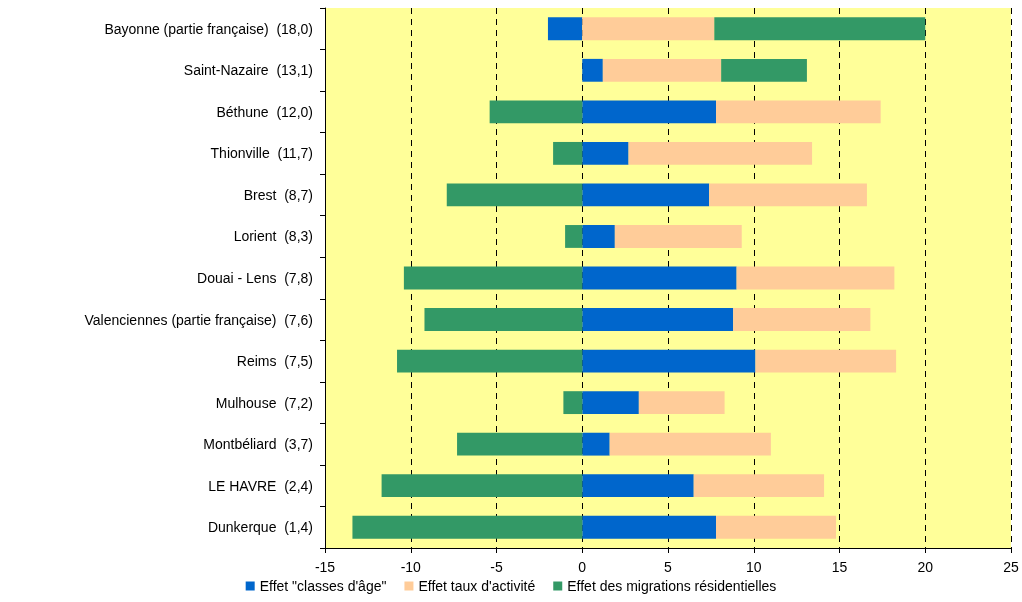  What do you see at coordinates (668, 567) in the screenshot?
I see `x-tick-label: 5` at bounding box center [668, 567].